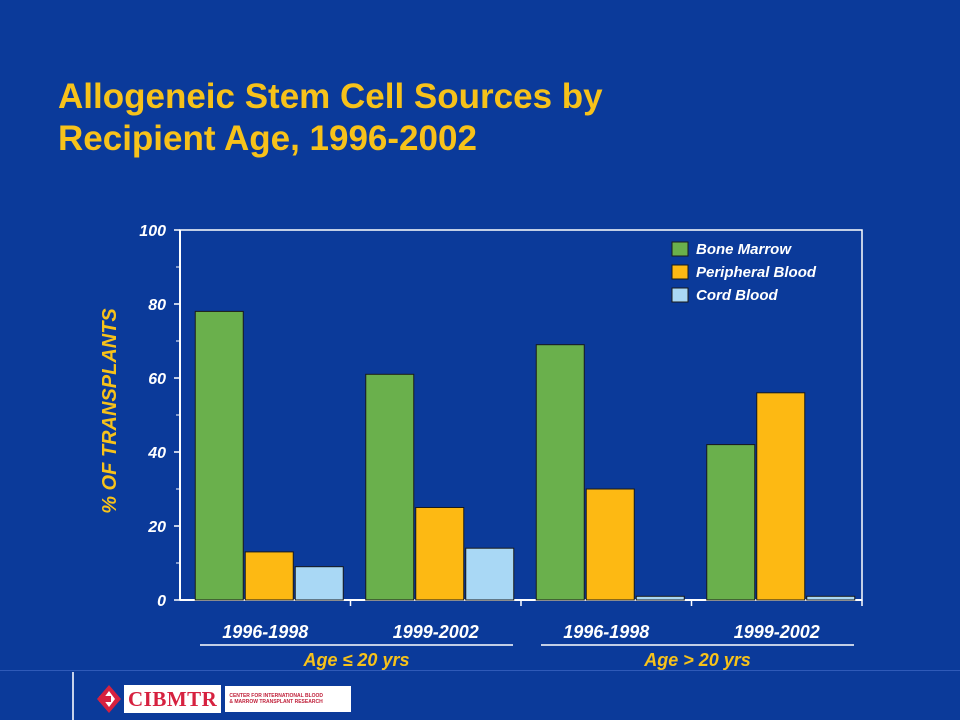 The width and height of the screenshot is (960, 720). I want to click on logo-subtext-line2: & MARROW TRANSPLANT RESEARCH, so click(276, 702).